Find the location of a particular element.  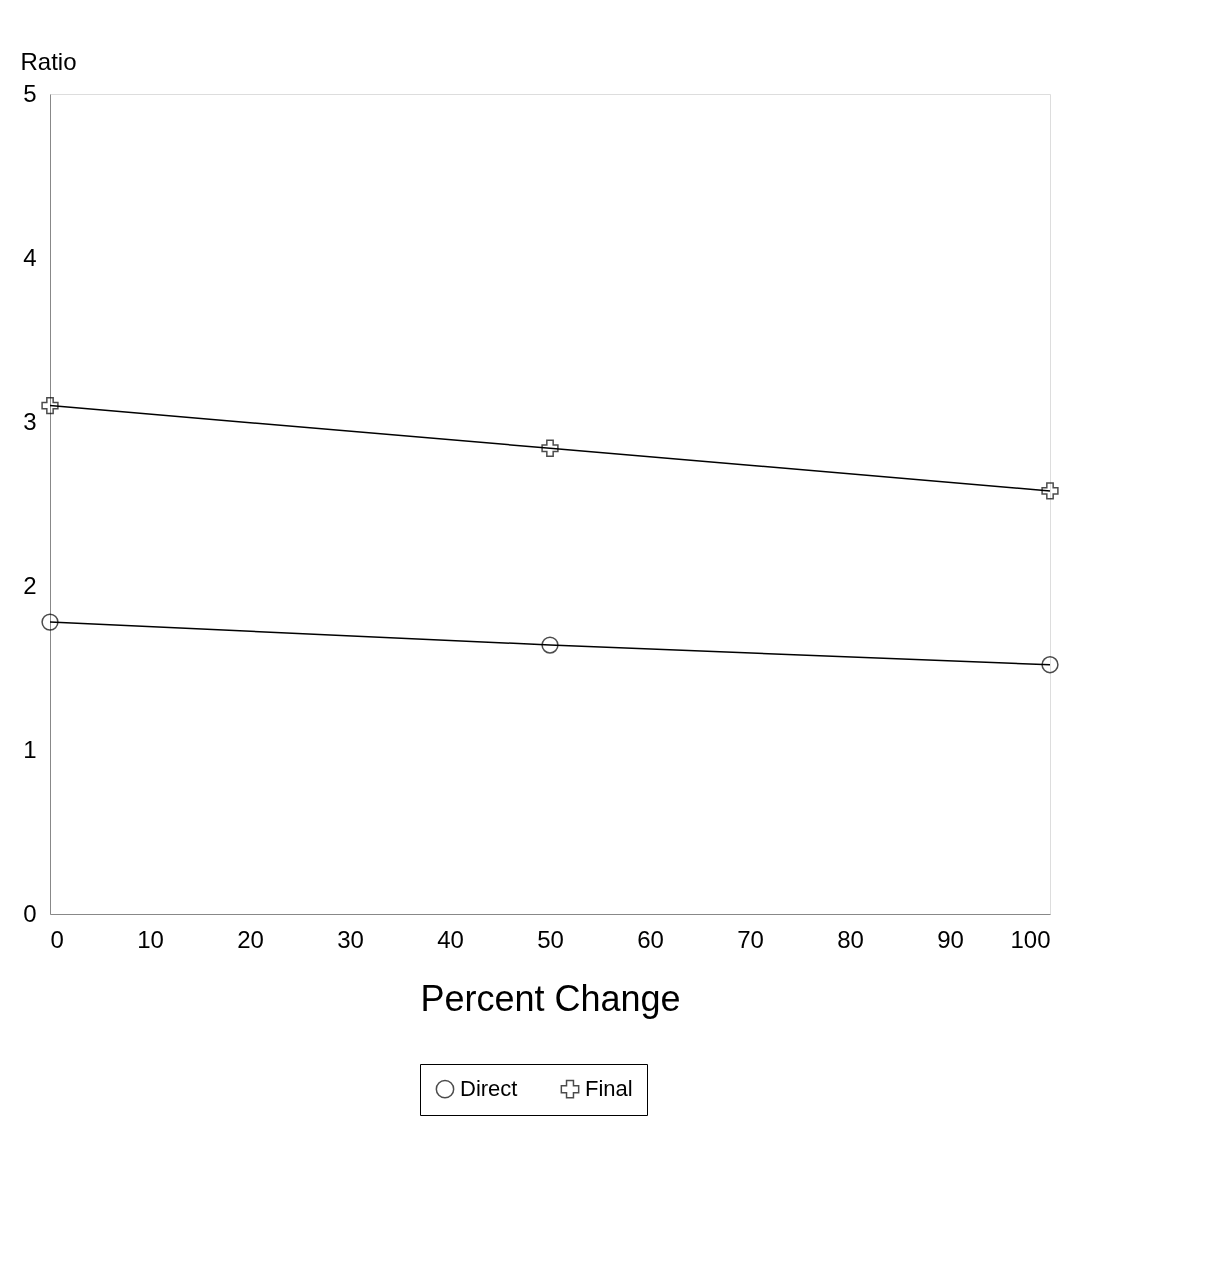

legend-label: Final is located at coordinates (609, 1089).